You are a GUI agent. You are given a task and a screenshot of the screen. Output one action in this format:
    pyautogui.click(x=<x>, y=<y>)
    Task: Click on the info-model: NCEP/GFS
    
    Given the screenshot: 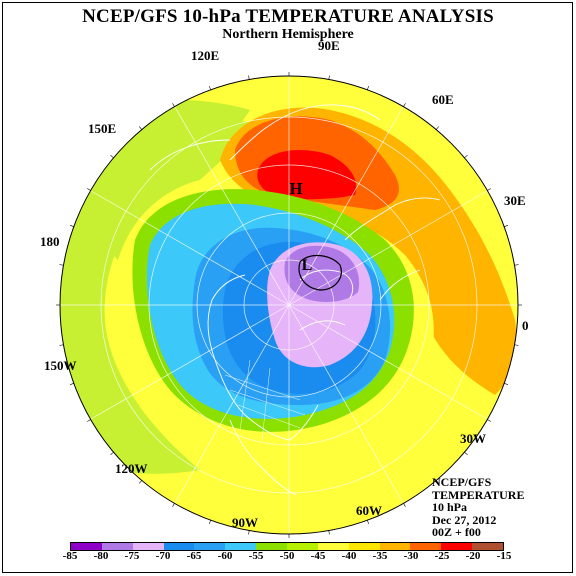 What is the action you would take?
    pyautogui.click(x=462, y=482)
    